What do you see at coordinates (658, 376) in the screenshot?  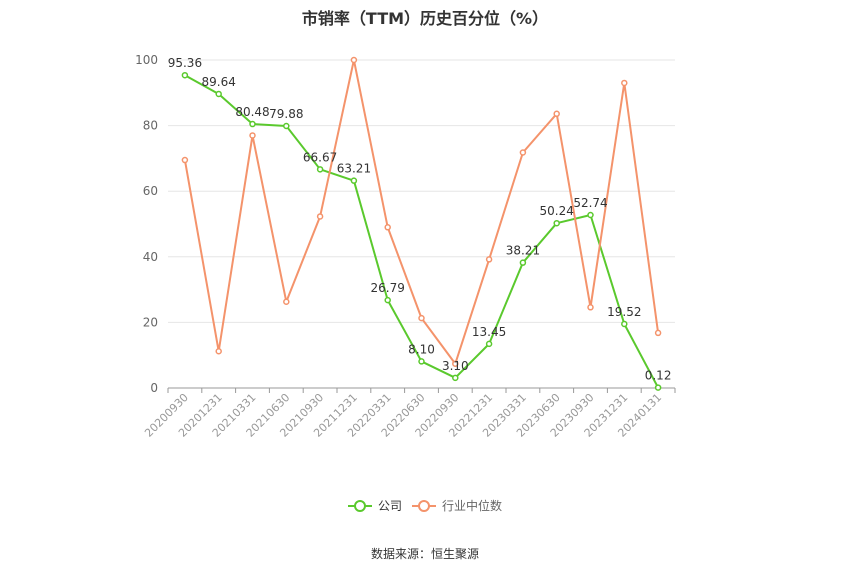 I see `data-label: 0.12` at bounding box center [658, 376].